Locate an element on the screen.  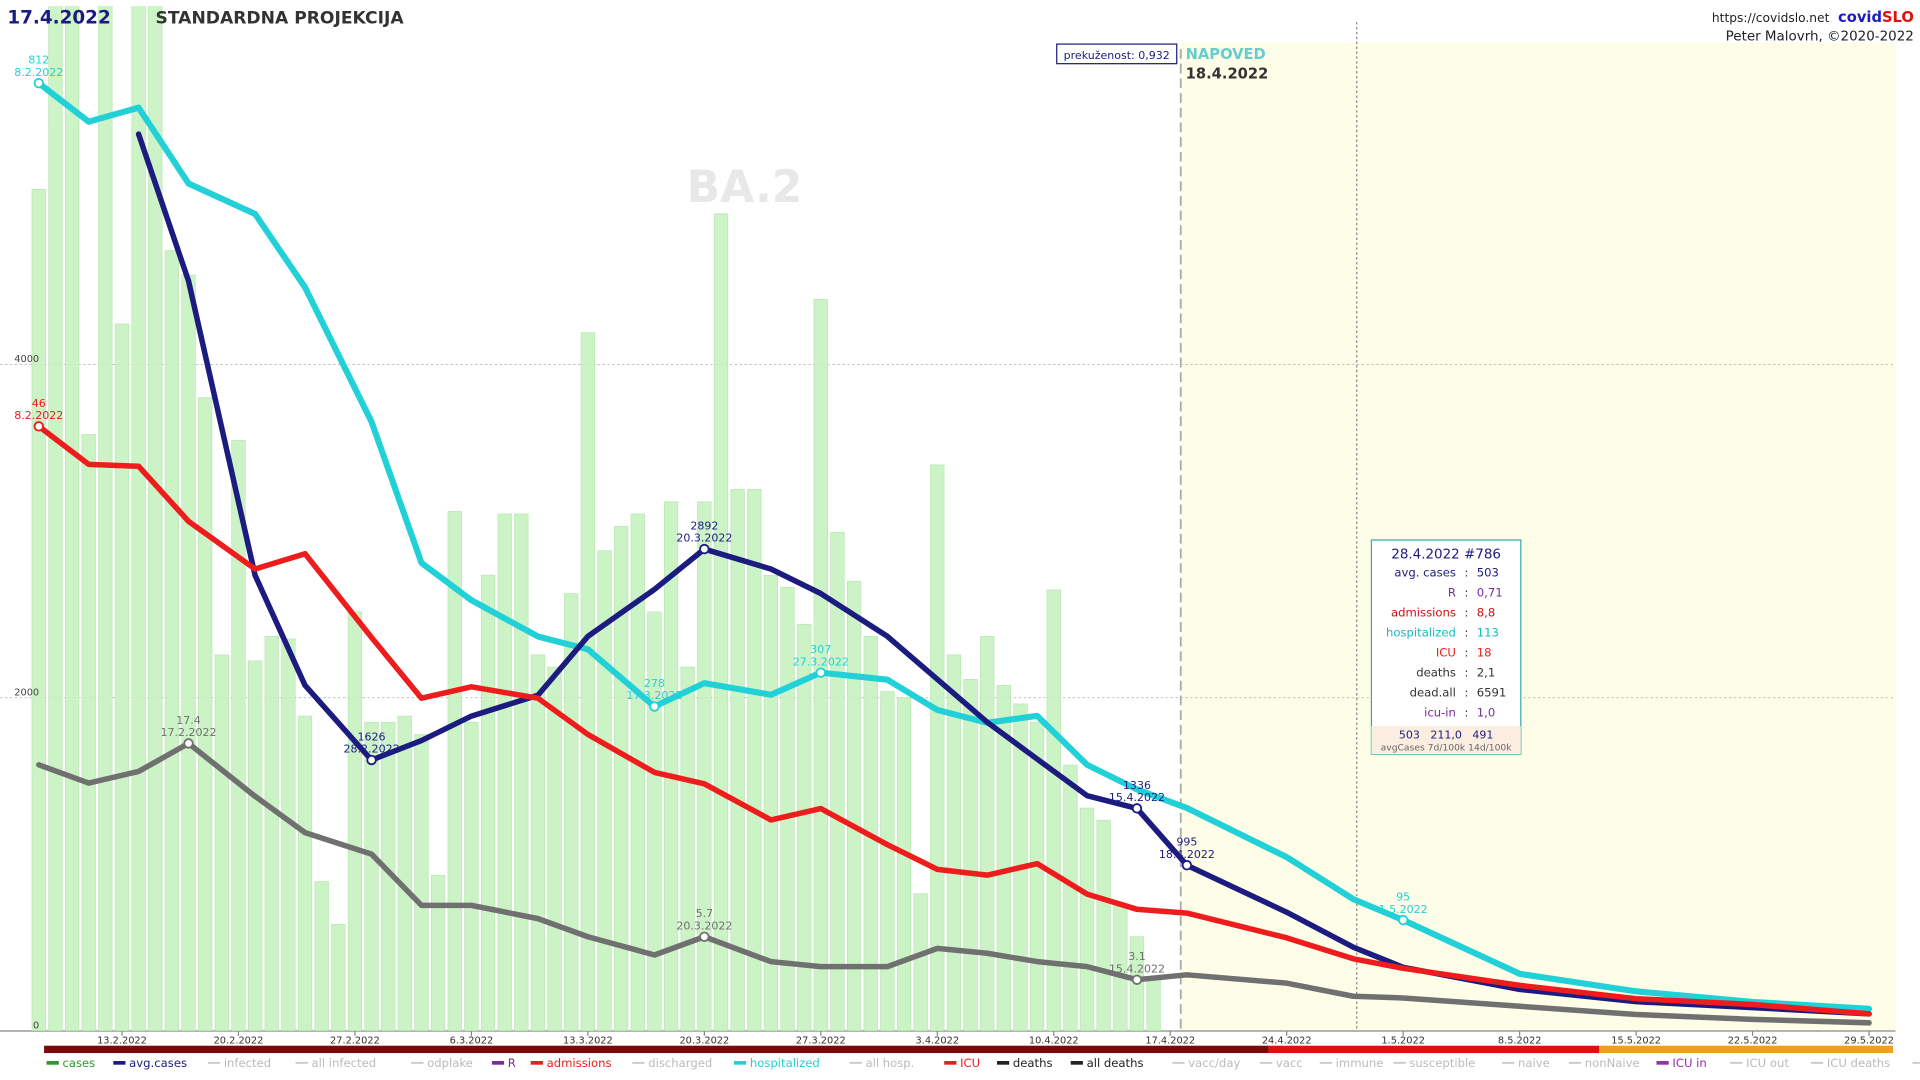
info-row-label: icu-in is located at coordinates (1440, 712).